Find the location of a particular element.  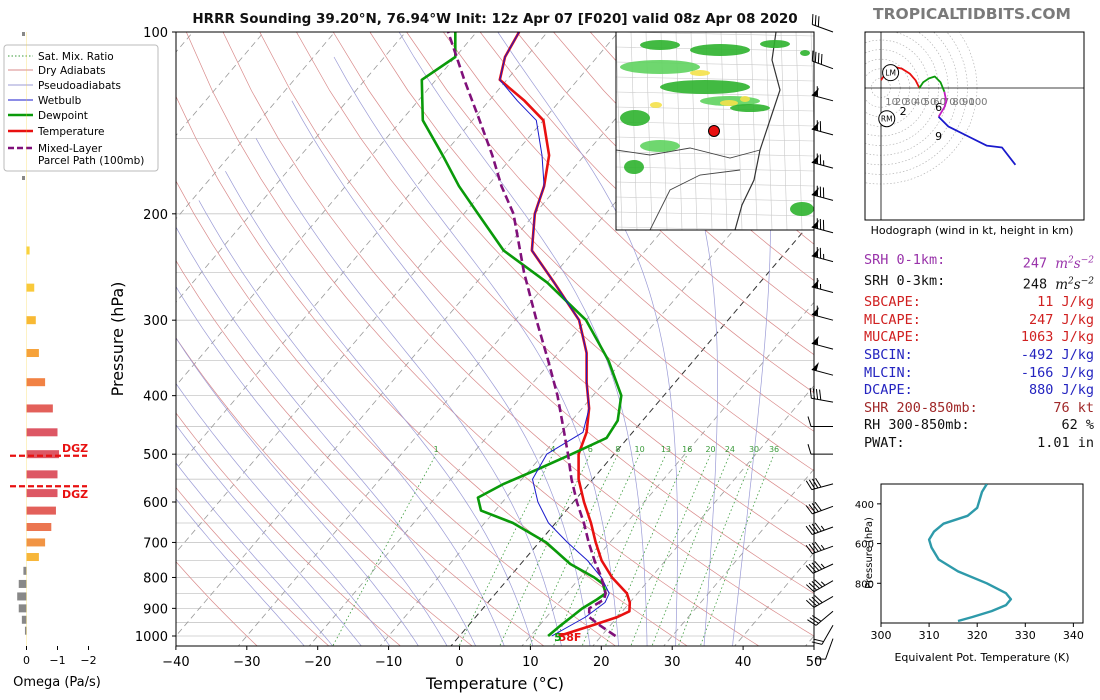

barb-half-flag is located at coordinates (822, 547).